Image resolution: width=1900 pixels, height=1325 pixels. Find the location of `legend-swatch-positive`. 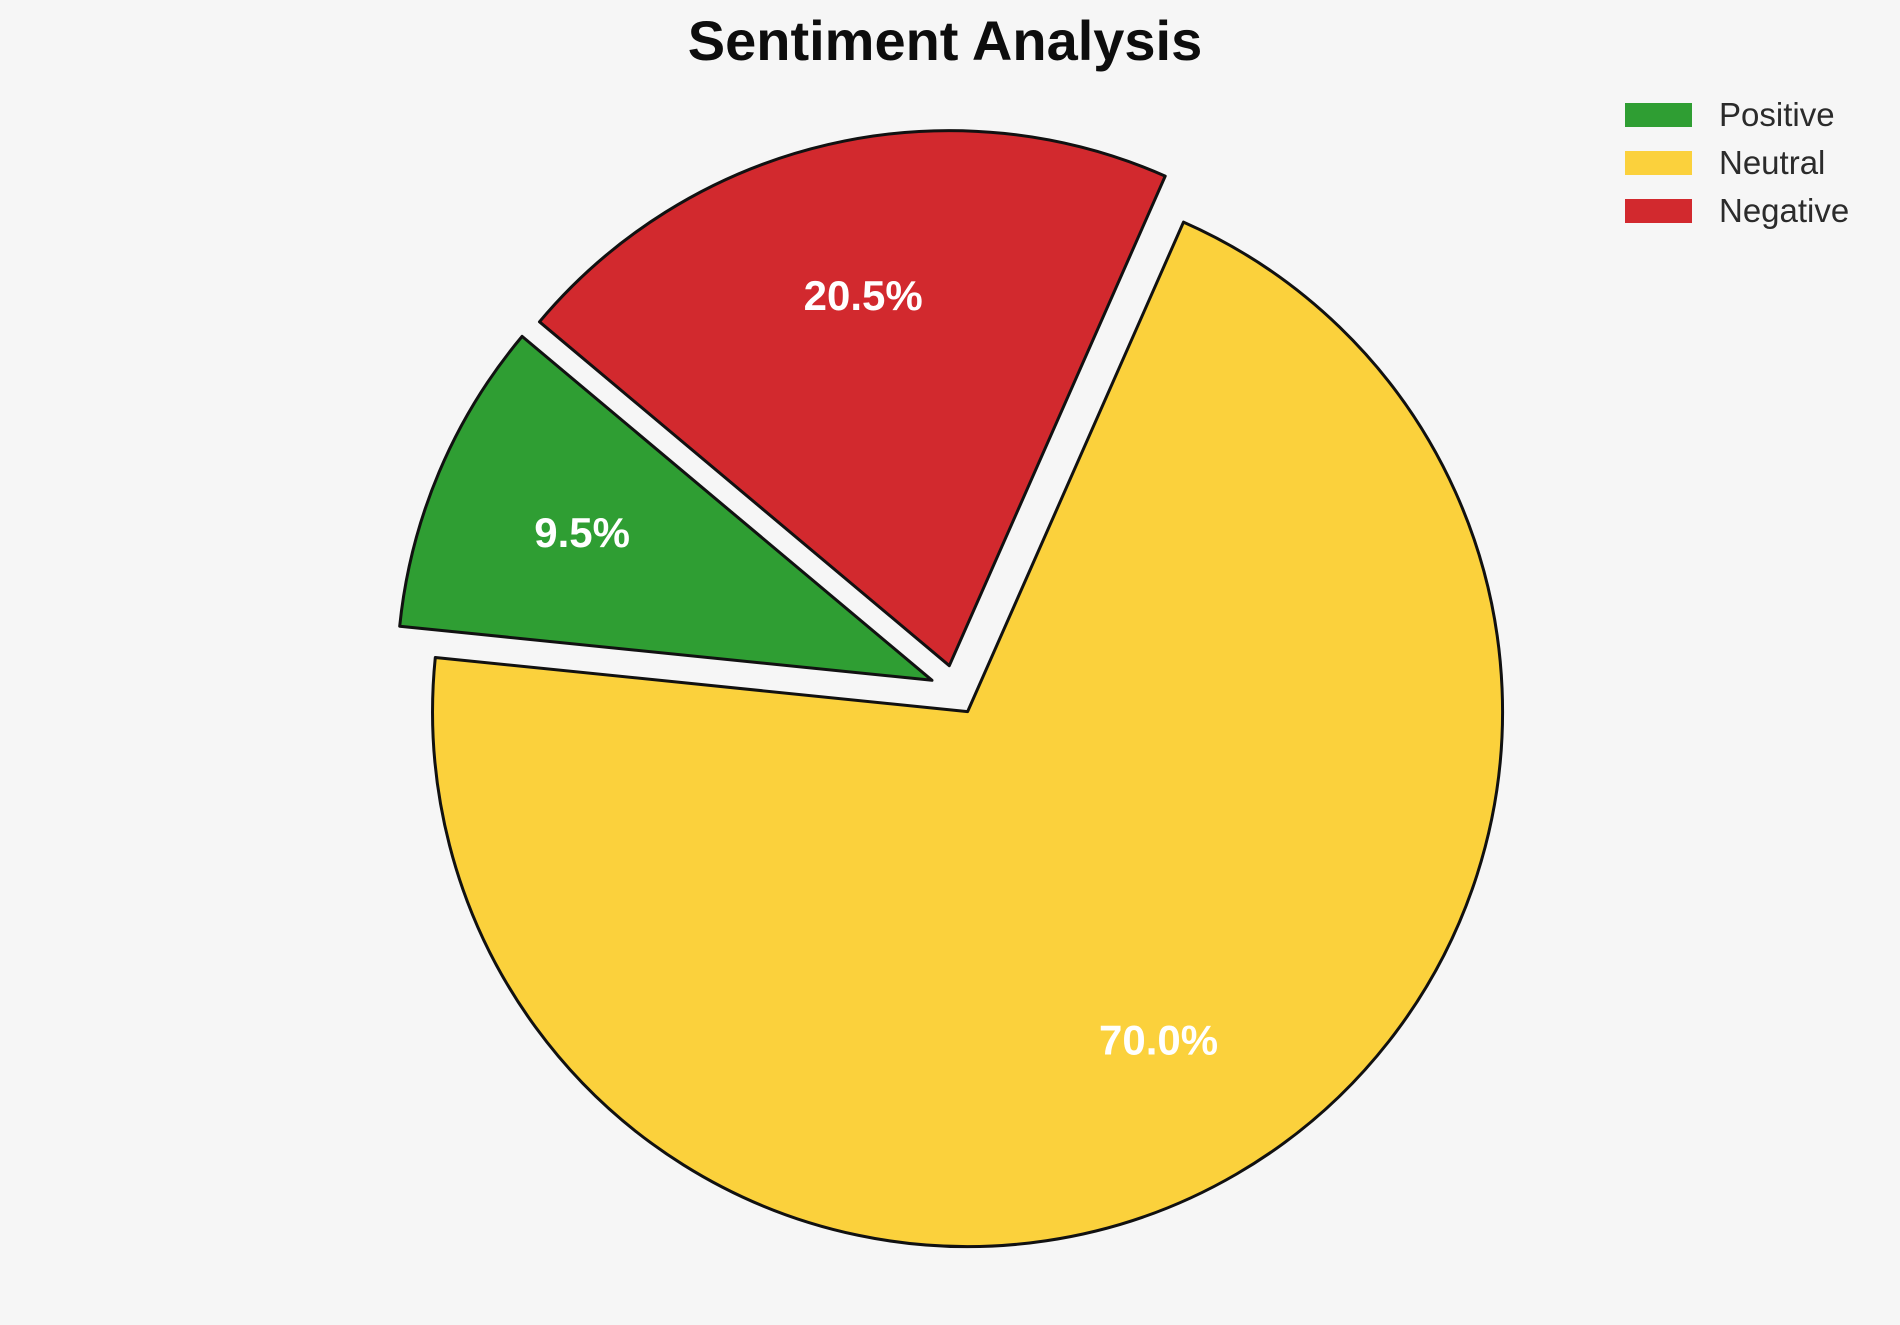

legend-swatch-positive is located at coordinates (1658, 115).